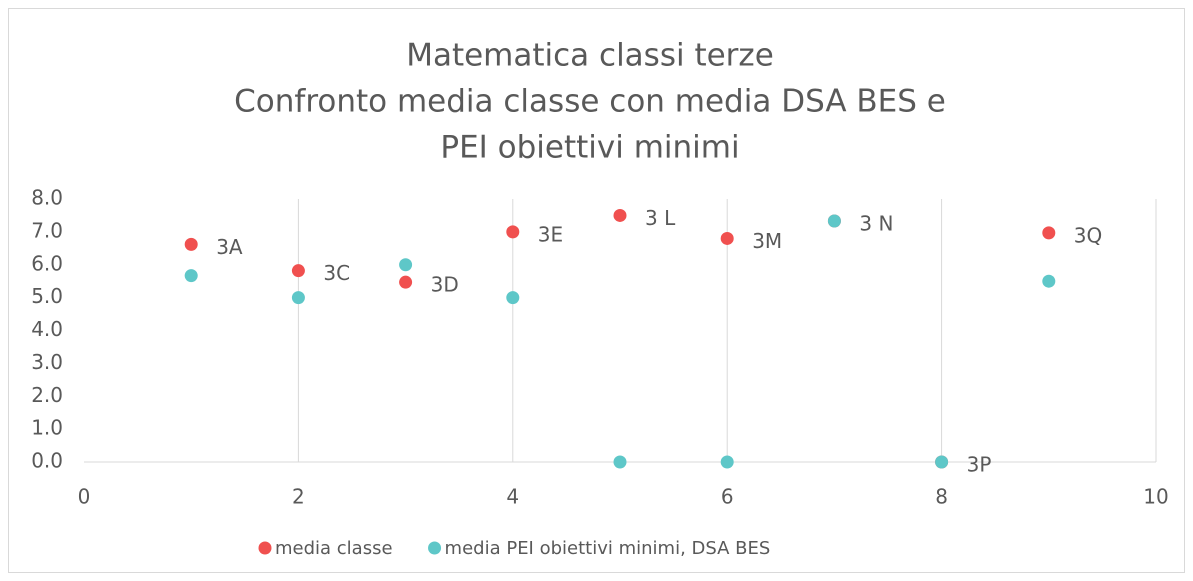 The image size is (1193, 581). I want to click on data-label: 3D, so click(445, 285).